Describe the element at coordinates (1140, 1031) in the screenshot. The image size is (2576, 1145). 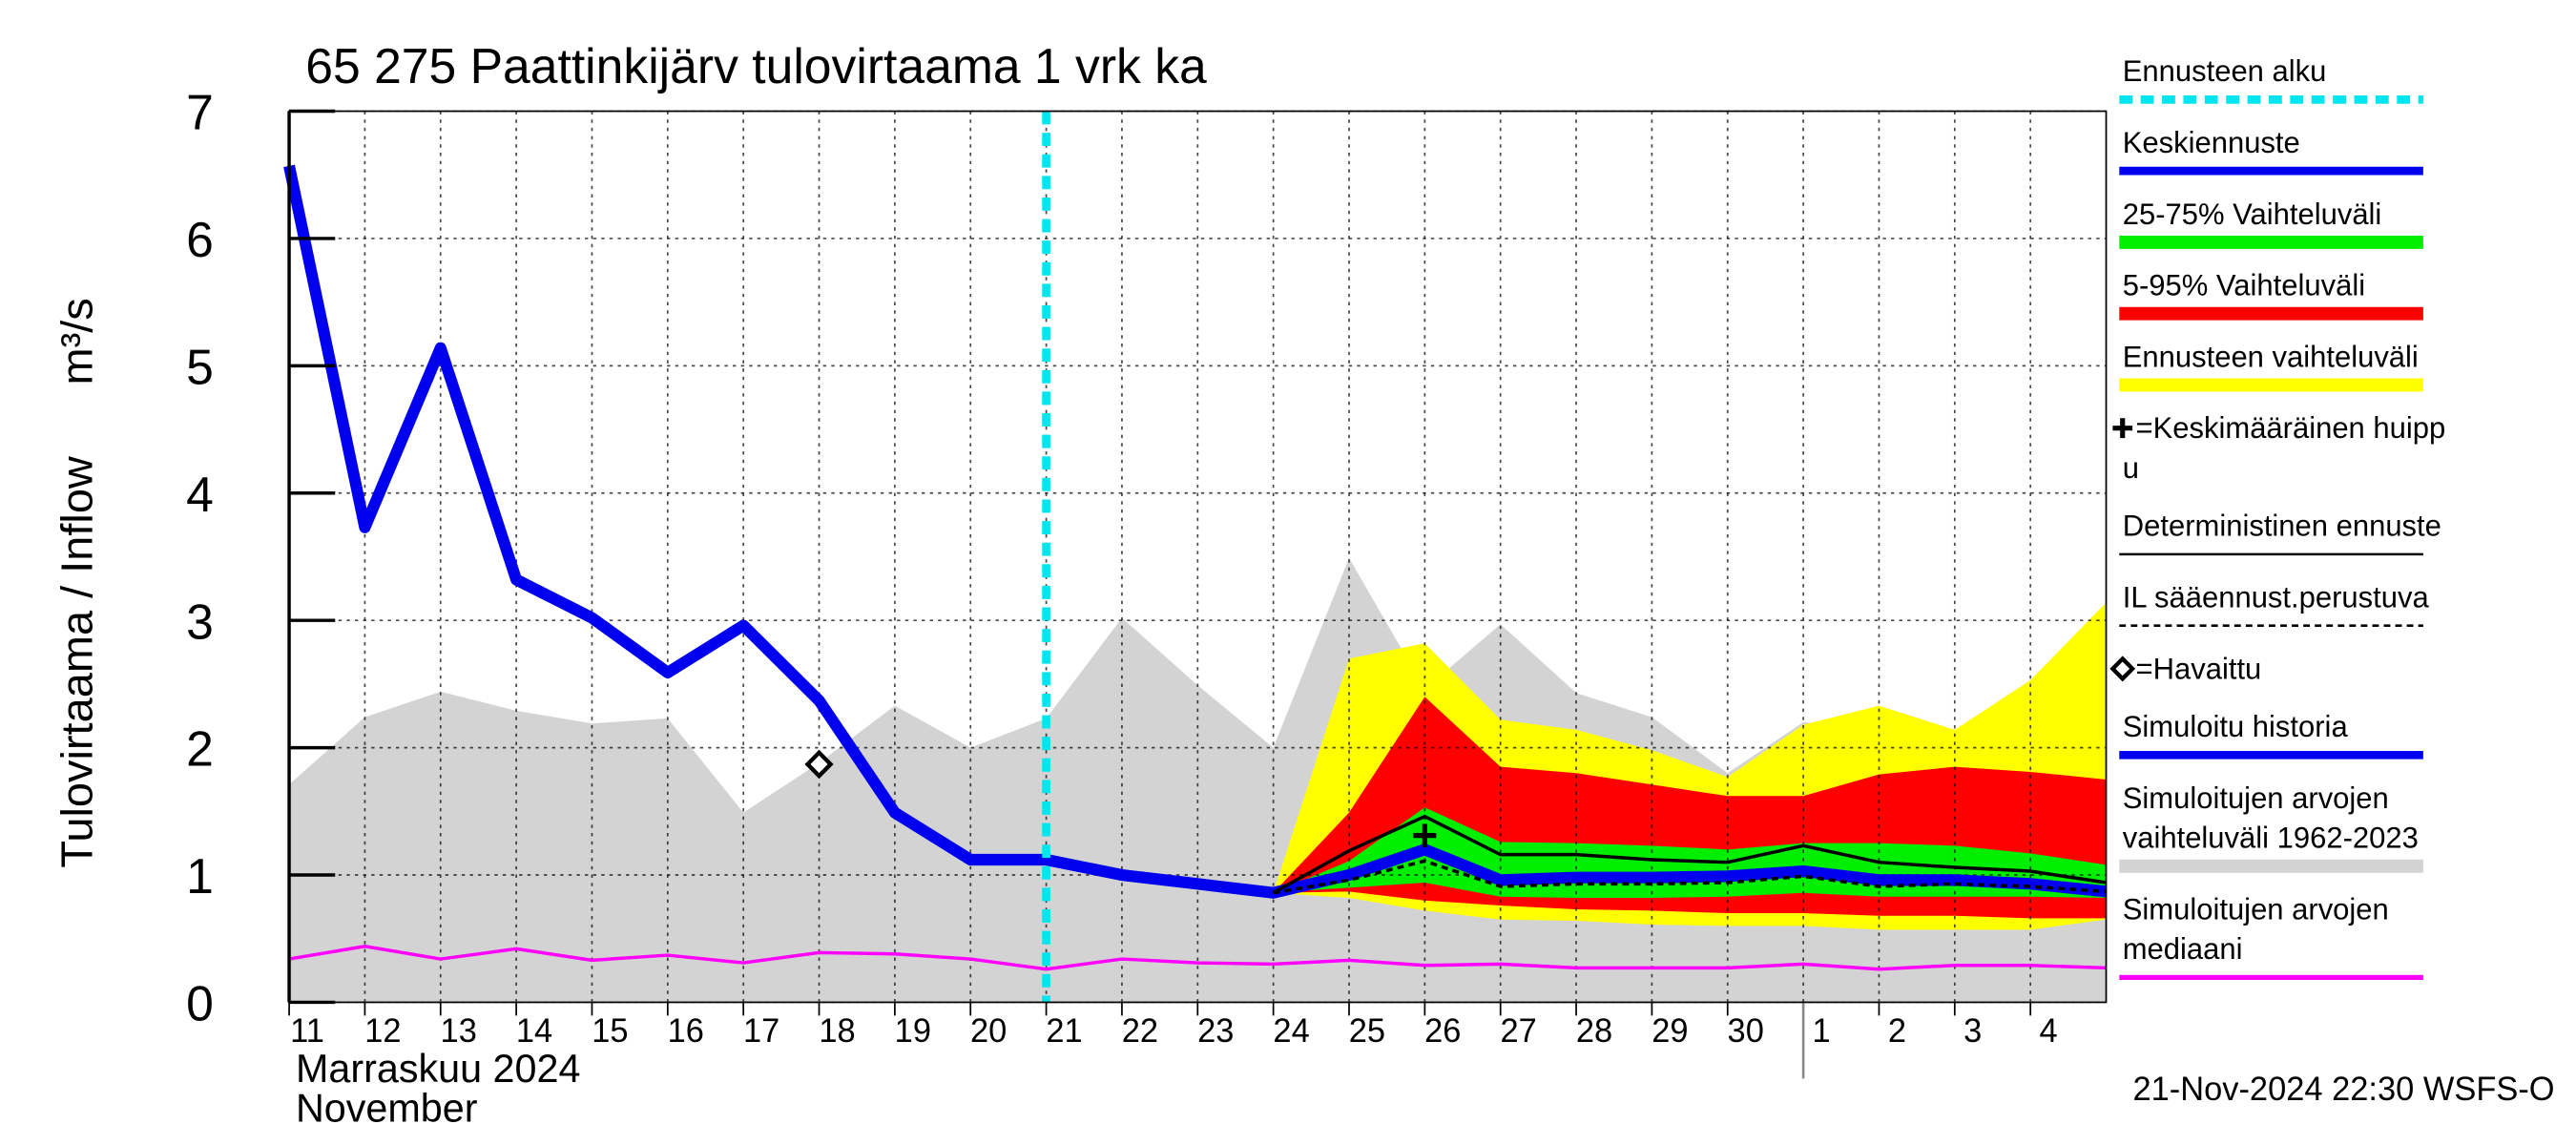
I see `x-tick-label: 22` at that location.